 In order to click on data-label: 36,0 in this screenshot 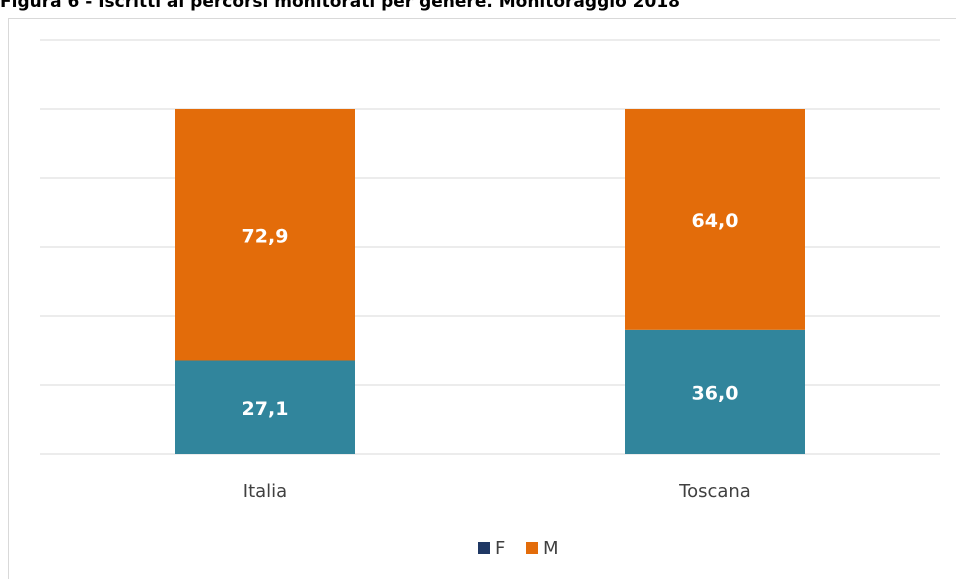, I will do `click(715, 393)`.